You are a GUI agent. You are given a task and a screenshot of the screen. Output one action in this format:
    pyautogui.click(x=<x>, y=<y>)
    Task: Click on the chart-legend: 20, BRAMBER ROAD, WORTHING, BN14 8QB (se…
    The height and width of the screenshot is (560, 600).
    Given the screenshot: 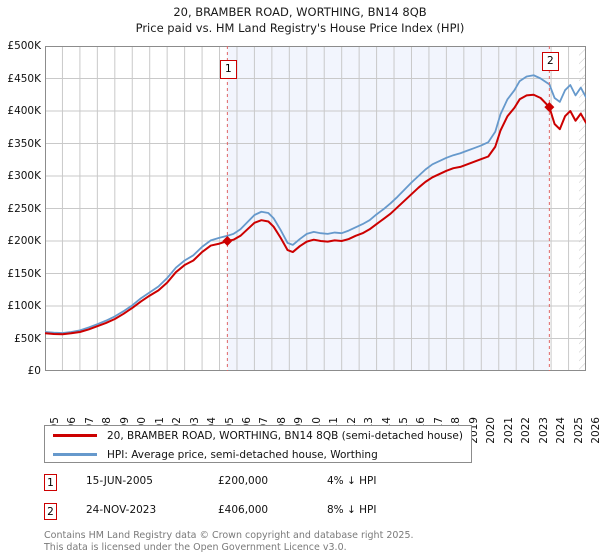 What is the action you would take?
    pyautogui.click(x=258, y=444)
    